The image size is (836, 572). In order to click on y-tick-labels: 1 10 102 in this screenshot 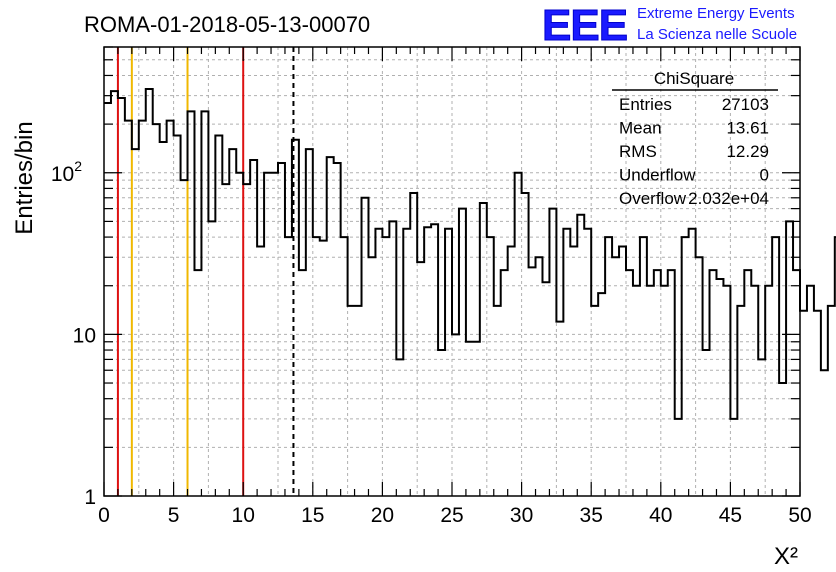, I will do `click(73, 333)`.